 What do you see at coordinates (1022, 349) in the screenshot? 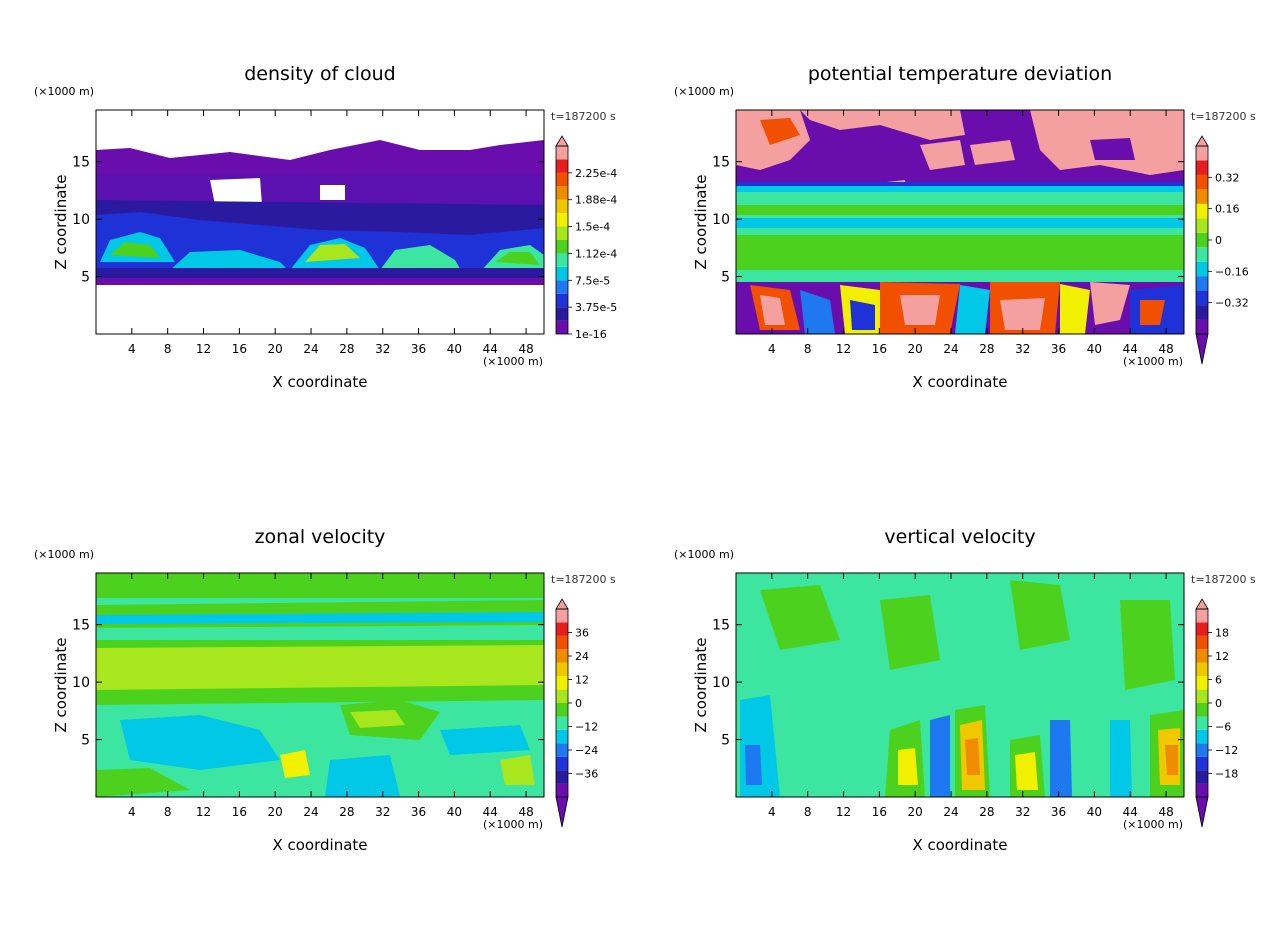
I see `x-tick-label: 32` at bounding box center [1022, 349].